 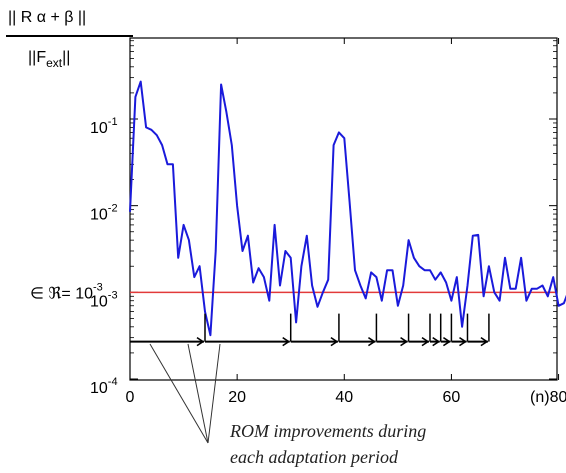 I want to click on y-tick-exponent: -3, so click(x=113, y=295).